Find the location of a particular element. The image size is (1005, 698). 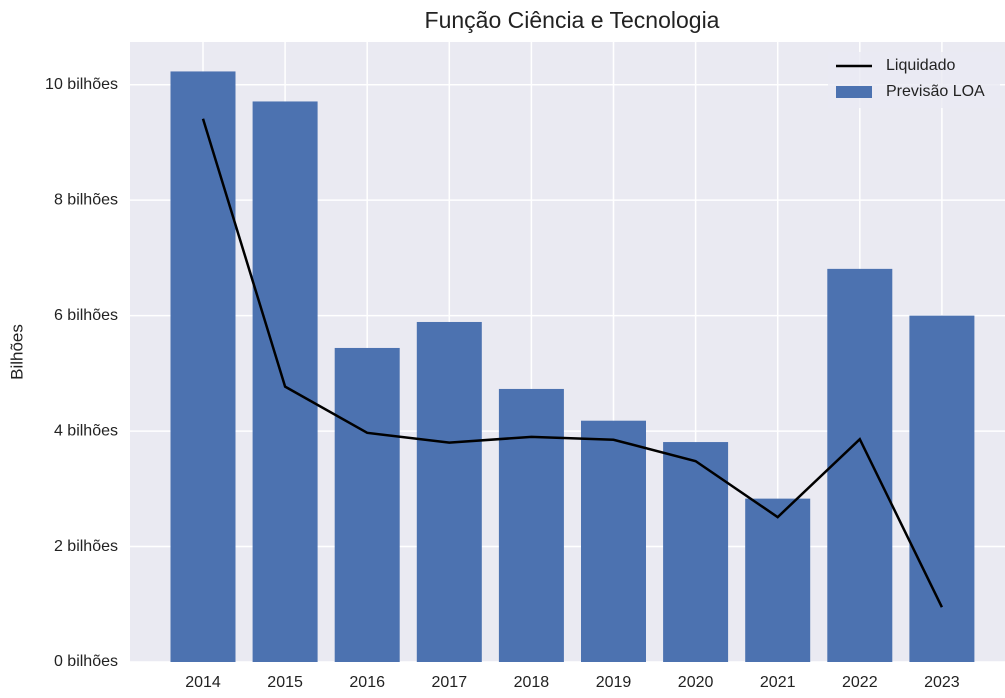

x-tick-label: 2021 is located at coordinates (778, 682).